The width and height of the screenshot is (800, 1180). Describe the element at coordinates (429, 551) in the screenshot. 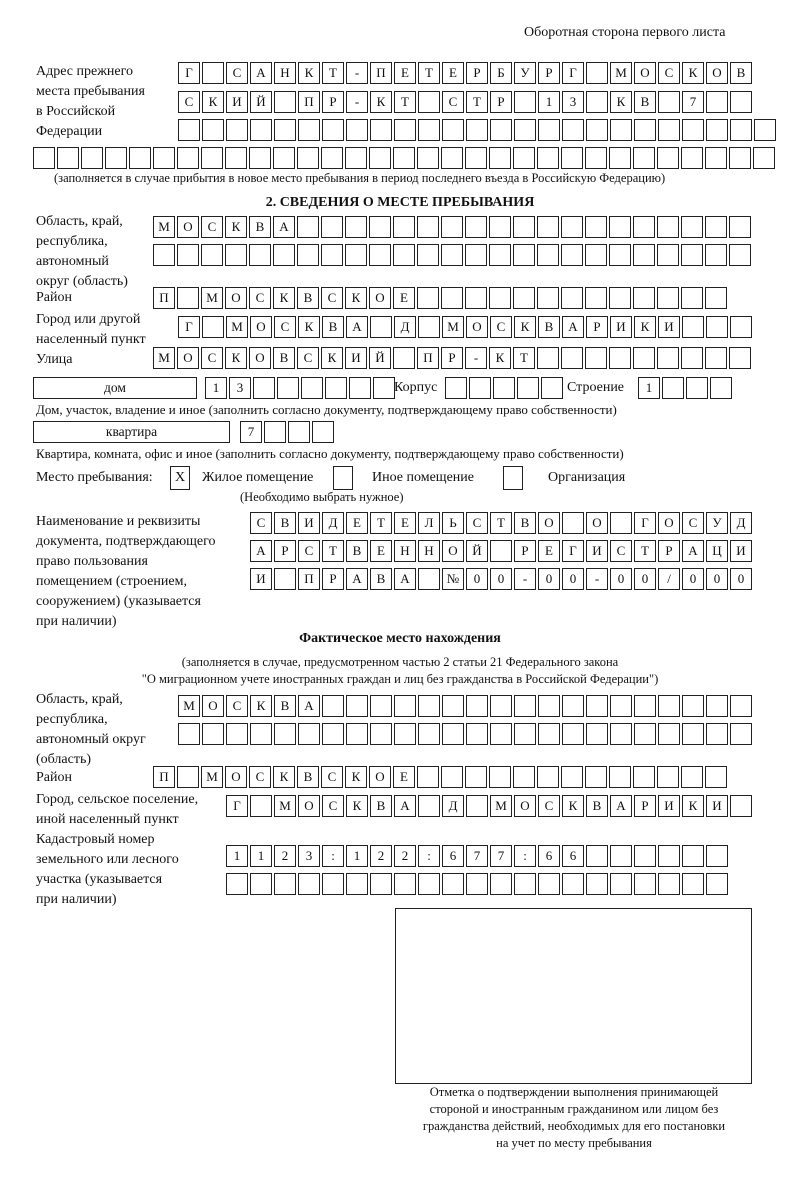

I see `char-box: Н` at that location.